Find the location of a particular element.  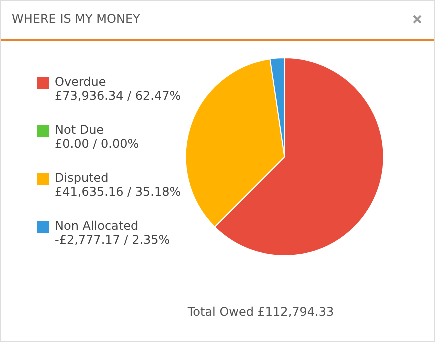

legend-label: Non Allocated is located at coordinates (97, 226).